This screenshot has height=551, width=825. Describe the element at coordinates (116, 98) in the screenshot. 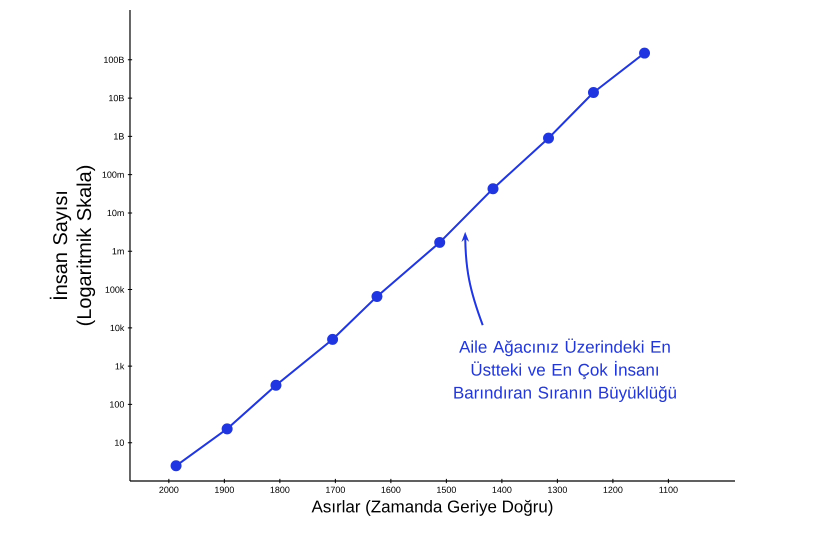

I see `y-tick-label: 10B` at that location.